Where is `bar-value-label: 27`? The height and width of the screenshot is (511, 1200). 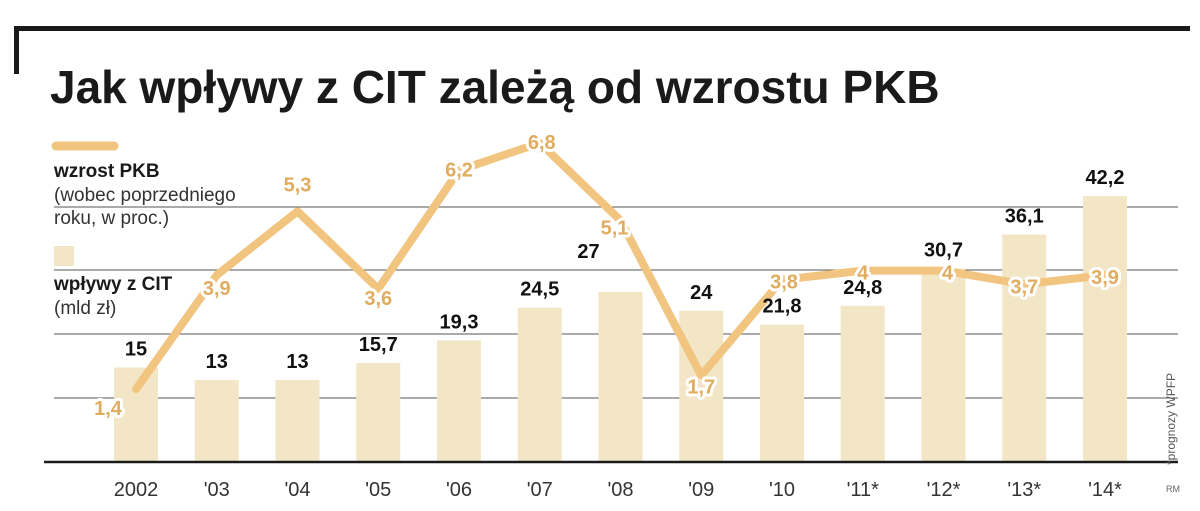
bar-value-label: 27 is located at coordinates (588, 252).